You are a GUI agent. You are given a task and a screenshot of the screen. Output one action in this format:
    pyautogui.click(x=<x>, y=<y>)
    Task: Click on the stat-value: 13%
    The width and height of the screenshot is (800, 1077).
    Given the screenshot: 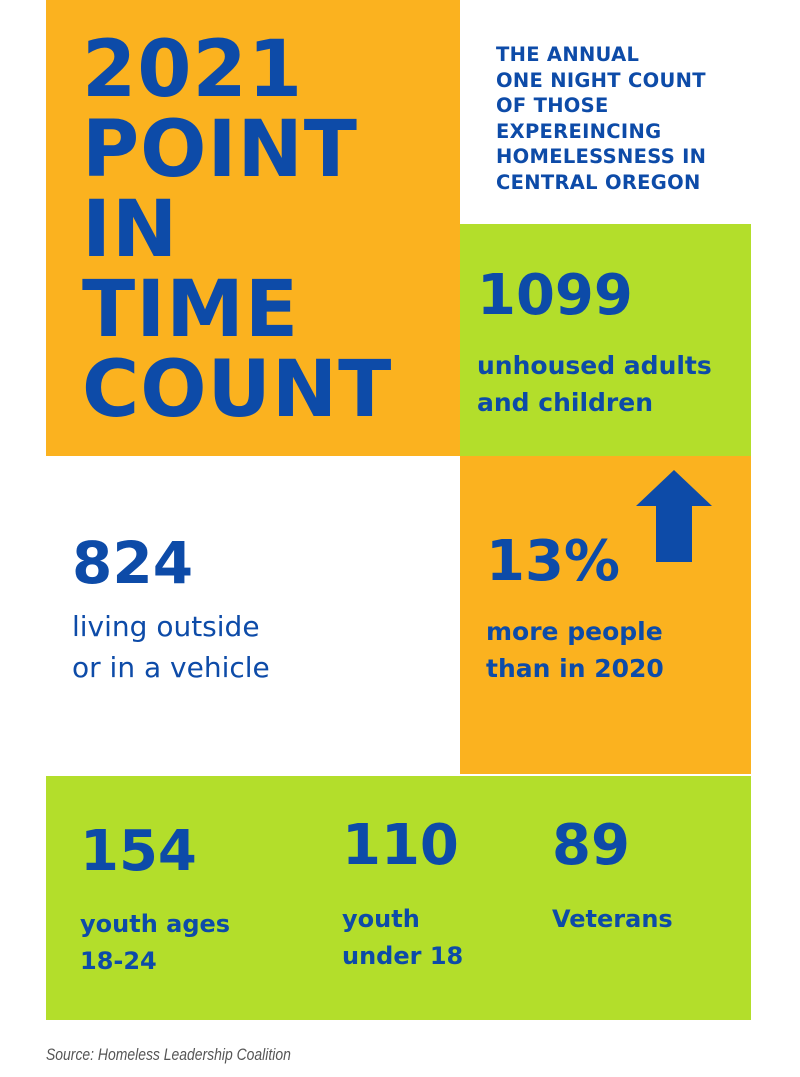 What is the action you would take?
    pyautogui.click(x=553, y=561)
    